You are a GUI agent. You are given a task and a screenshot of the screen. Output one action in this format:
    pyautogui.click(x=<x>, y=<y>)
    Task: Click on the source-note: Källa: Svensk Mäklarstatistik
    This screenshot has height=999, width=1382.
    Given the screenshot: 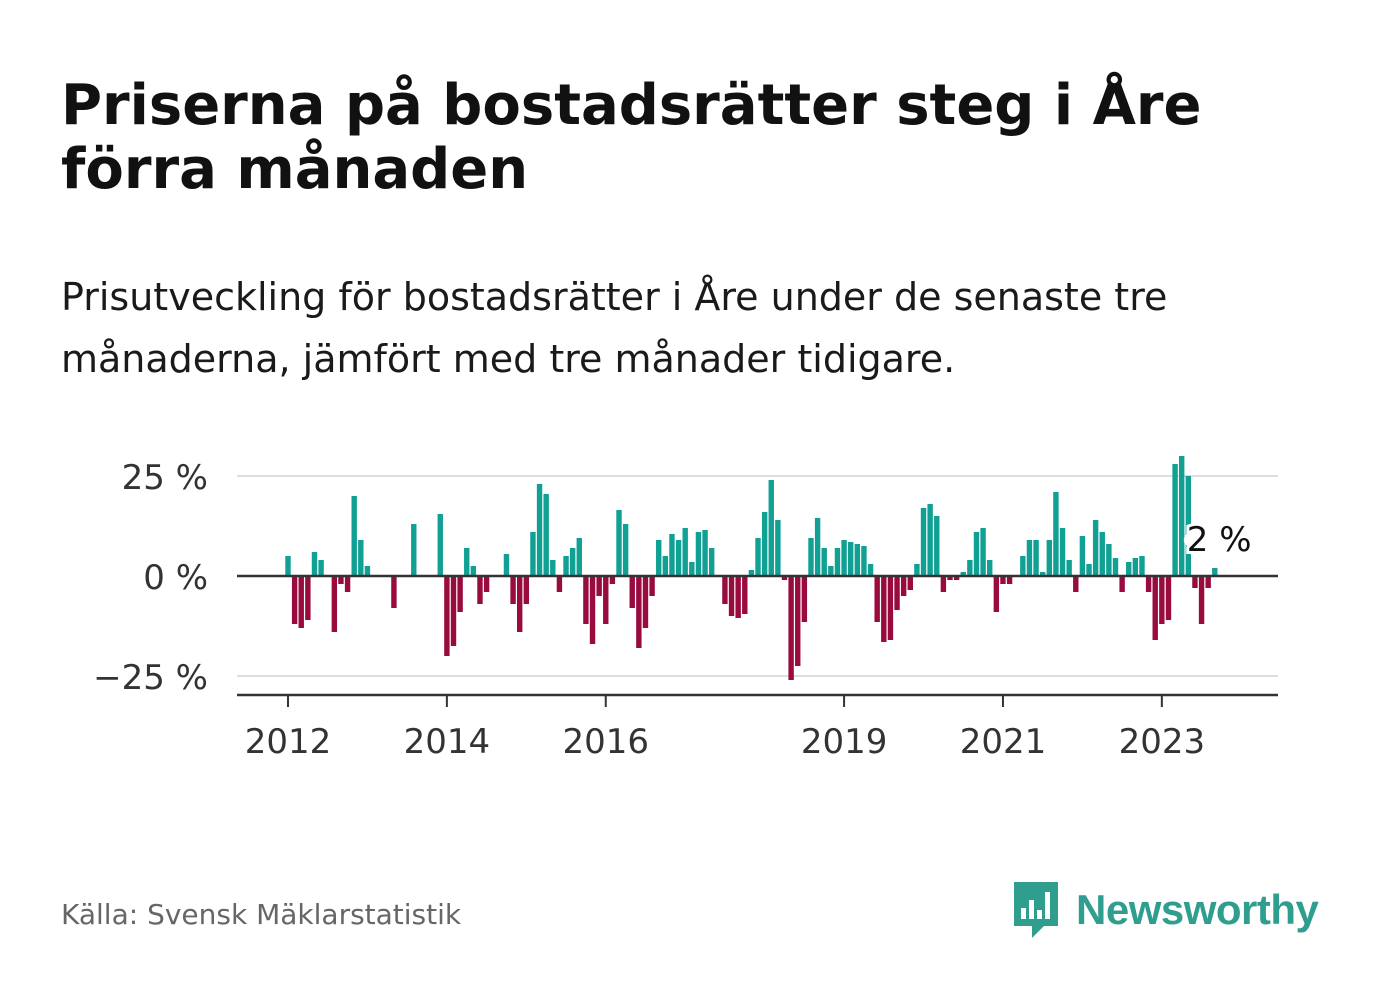 What is the action you would take?
    pyautogui.click(x=261, y=914)
    